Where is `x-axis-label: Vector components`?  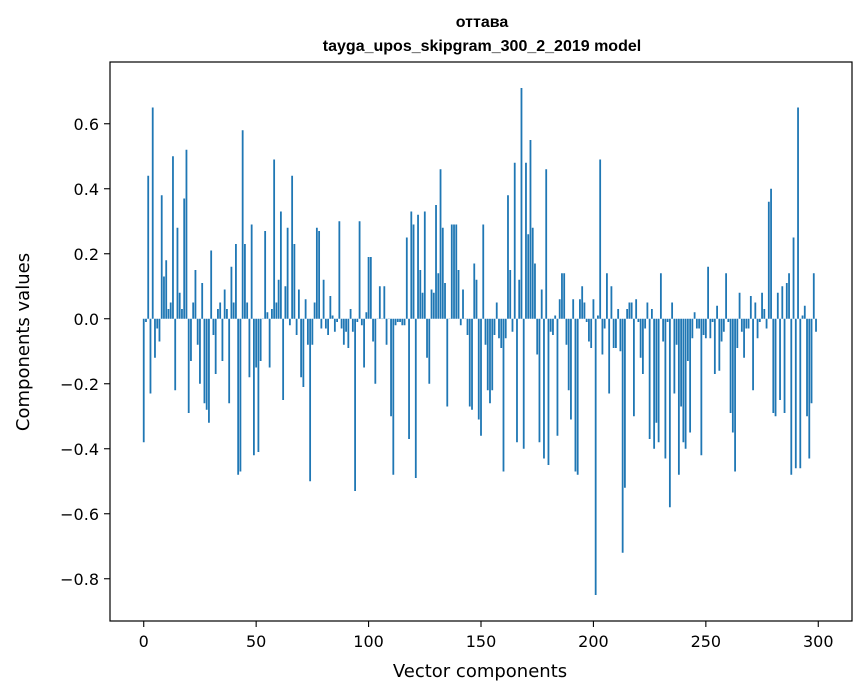 x-axis-label: Vector components is located at coordinates (480, 671).